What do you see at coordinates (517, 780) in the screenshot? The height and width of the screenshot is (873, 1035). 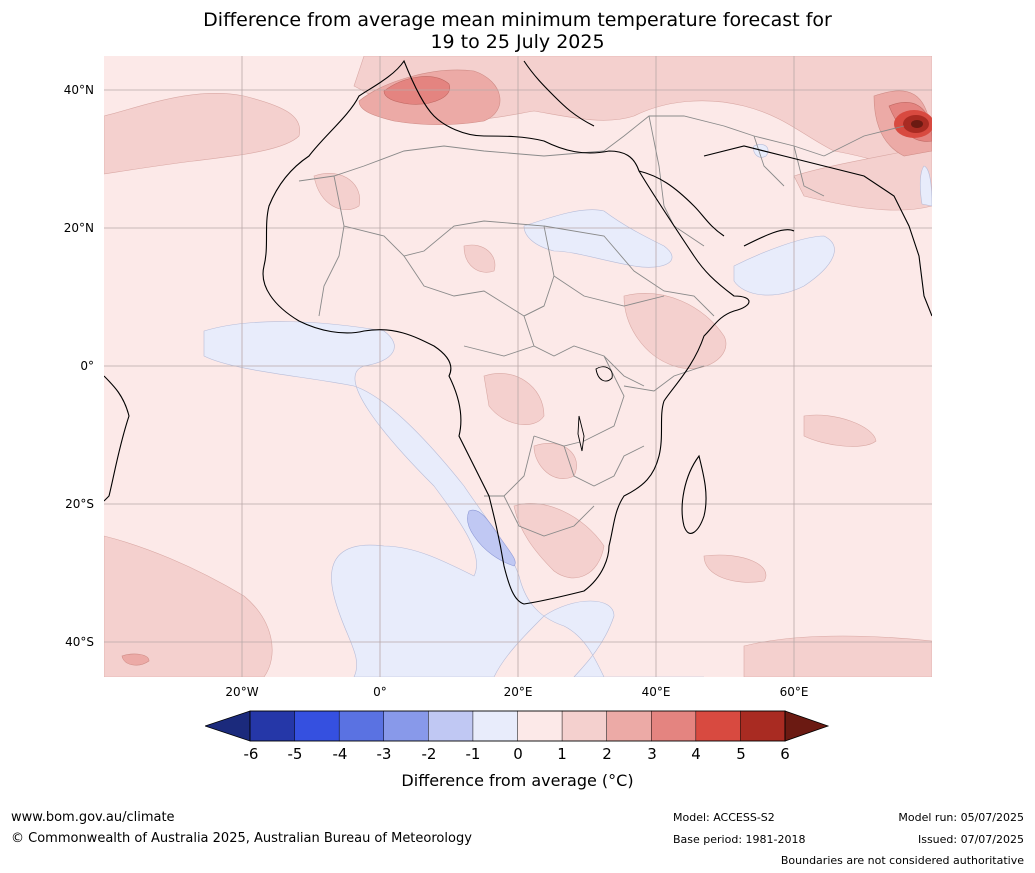 I see `colorbar-title: Difference from average (°C)` at bounding box center [517, 780].